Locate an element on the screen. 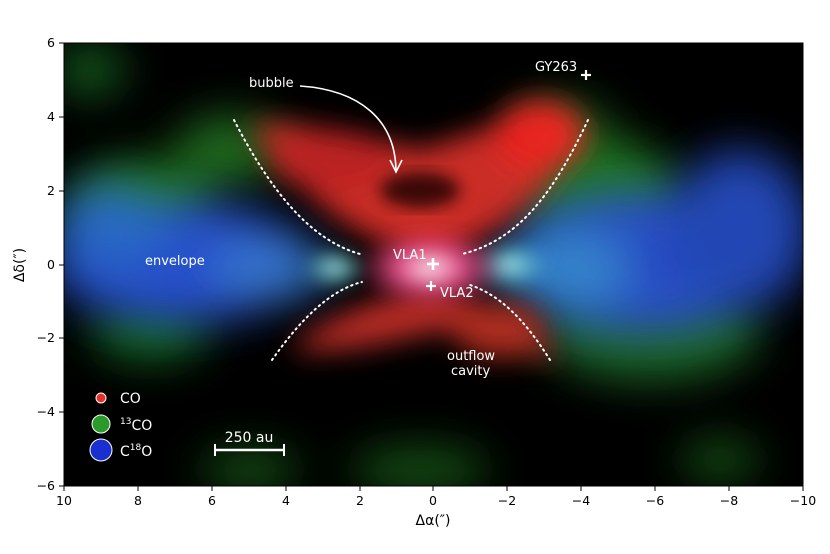 The width and height of the screenshot is (830, 554). scale-bar: 250 au is located at coordinates (249, 443).